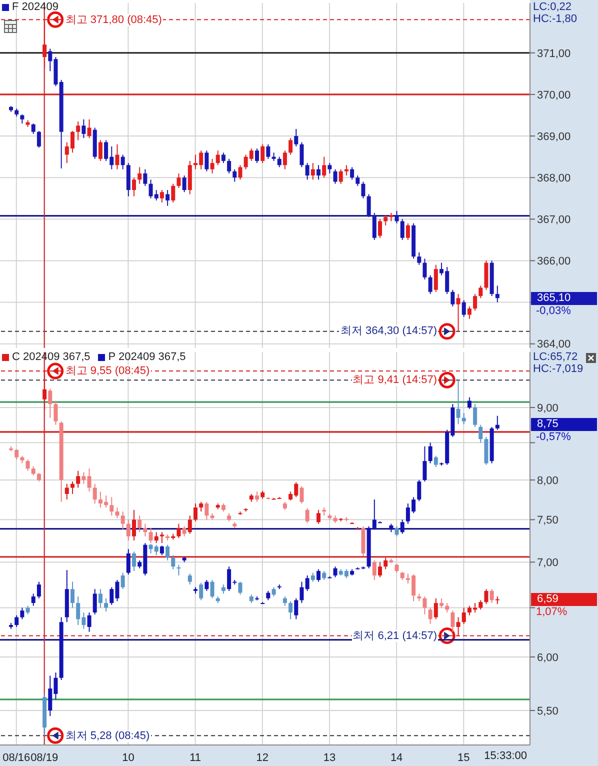 The height and width of the screenshot is (766, 598). I want to click on text: 15:33:00, so click(505, 756).